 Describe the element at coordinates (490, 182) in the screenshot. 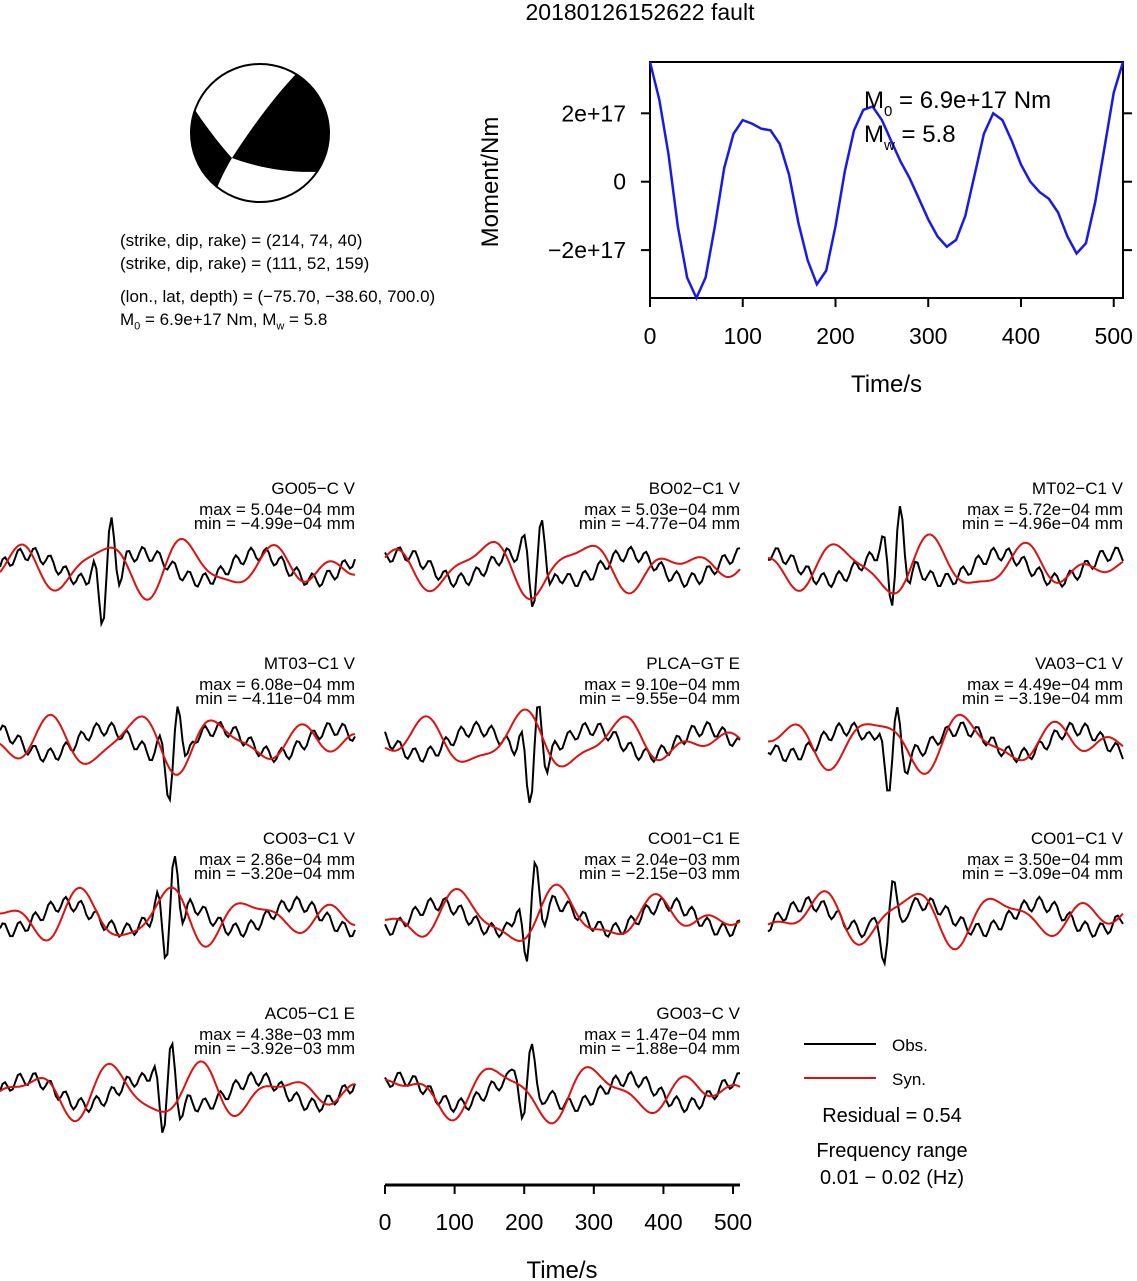

I see `y-axis-label: Moment/Nm` at that location.